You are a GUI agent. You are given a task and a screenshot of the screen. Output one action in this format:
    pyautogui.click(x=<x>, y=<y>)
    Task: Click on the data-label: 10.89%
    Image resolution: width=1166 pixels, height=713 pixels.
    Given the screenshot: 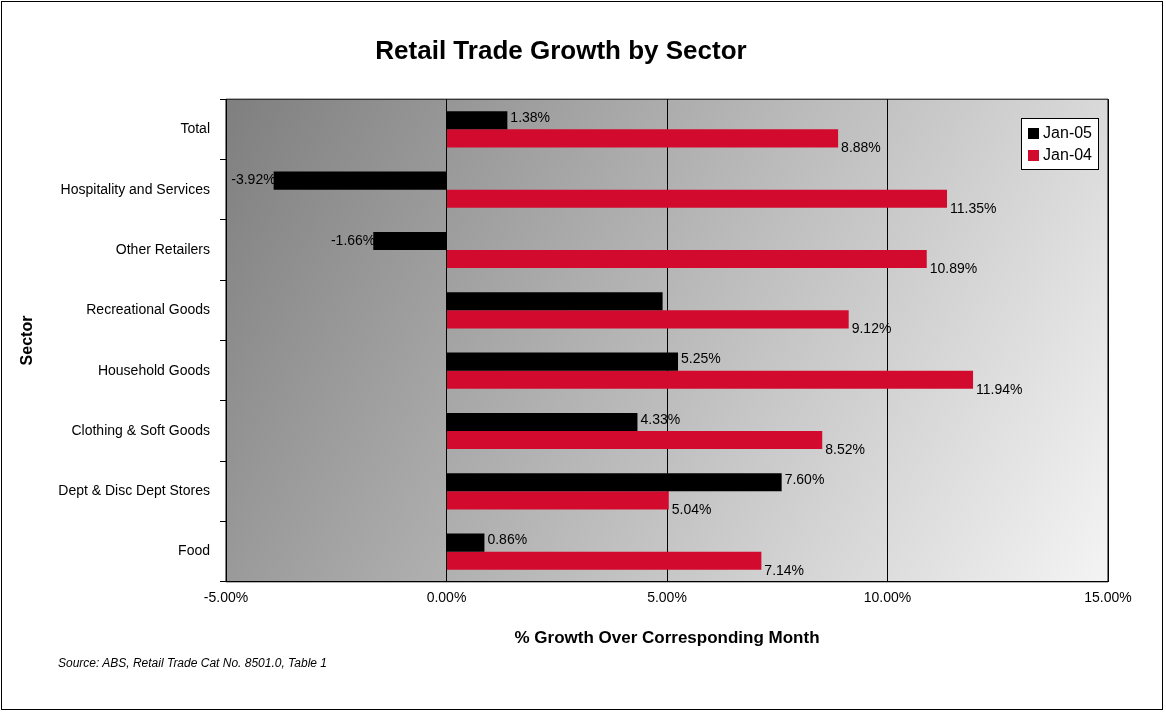 What is the action you would take?
    pyautogui.click(x=953, y=267)
    